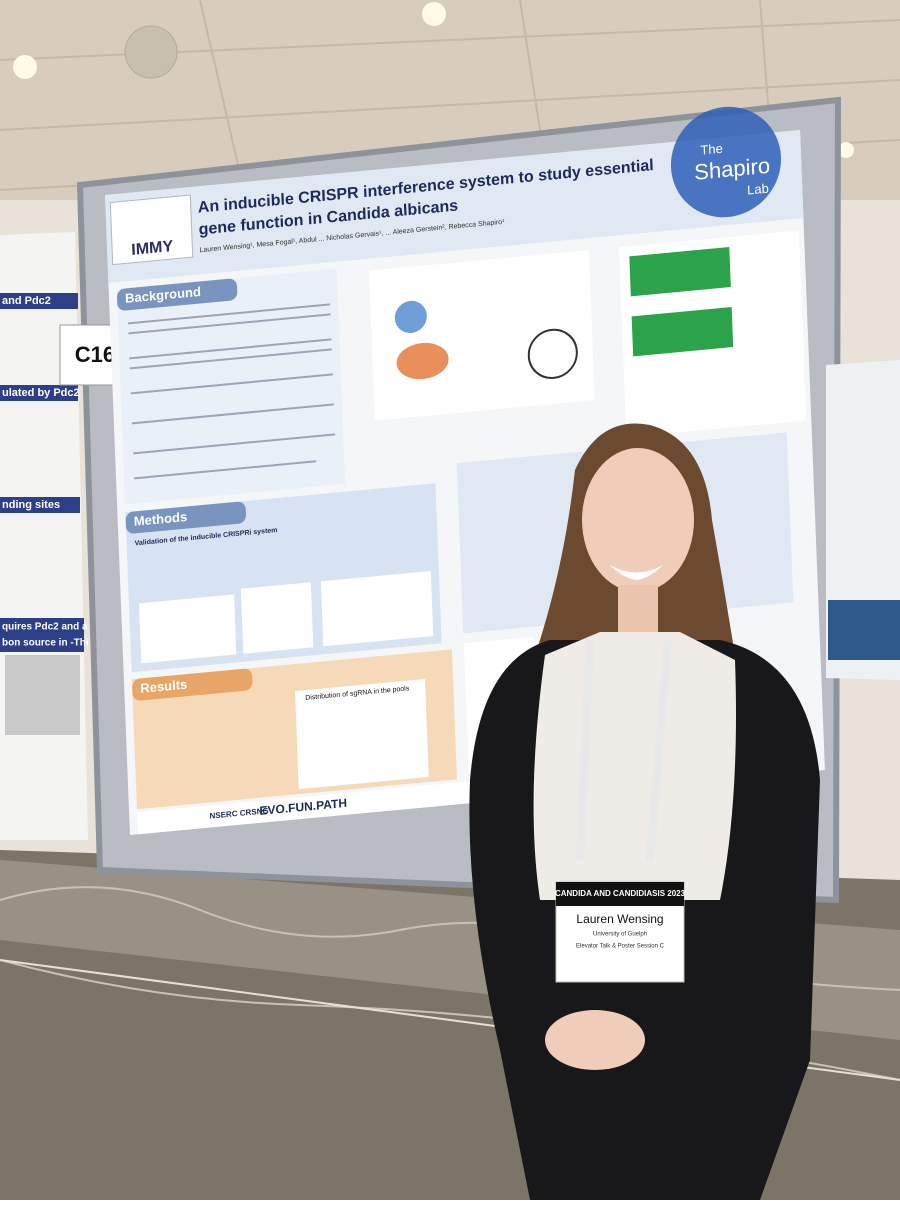  Describe the element at coordinates (232, 391) in the screenshot. I see `text-lines` at that location.